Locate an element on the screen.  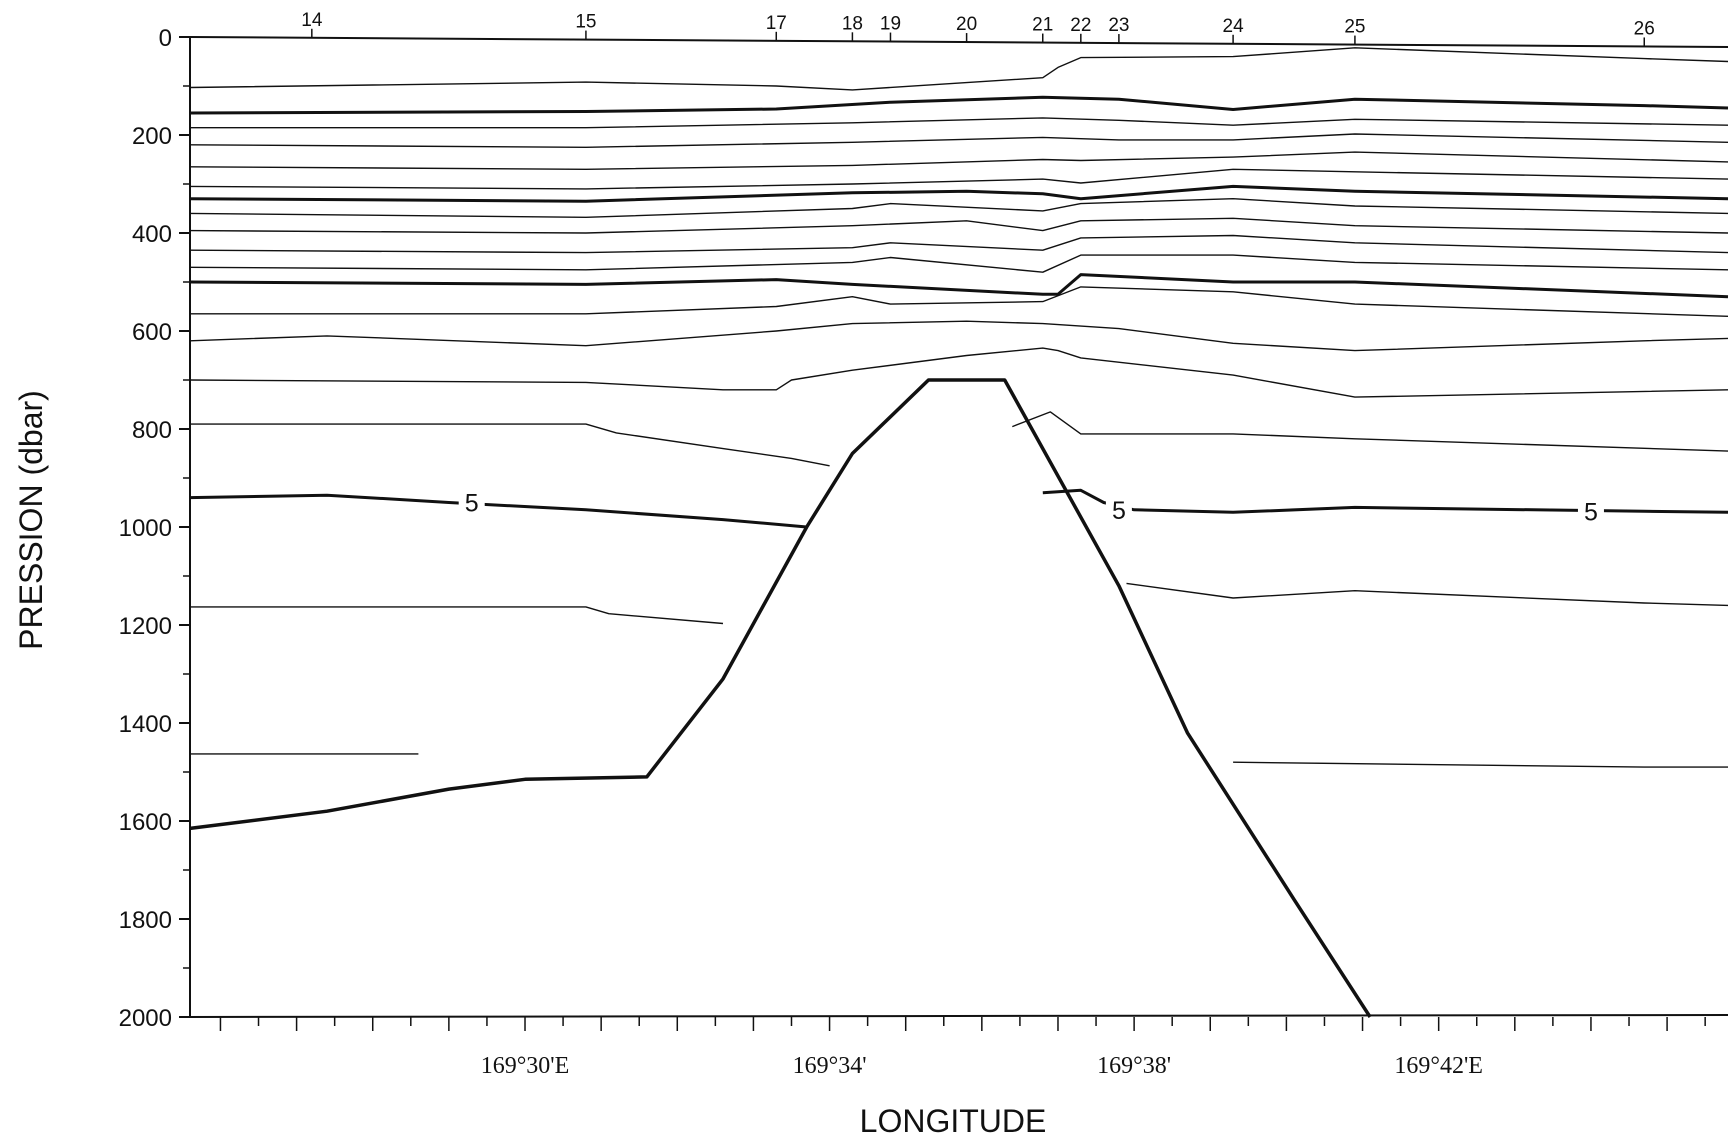
y-tick-label: 800 is located at coordinates (152, 430).